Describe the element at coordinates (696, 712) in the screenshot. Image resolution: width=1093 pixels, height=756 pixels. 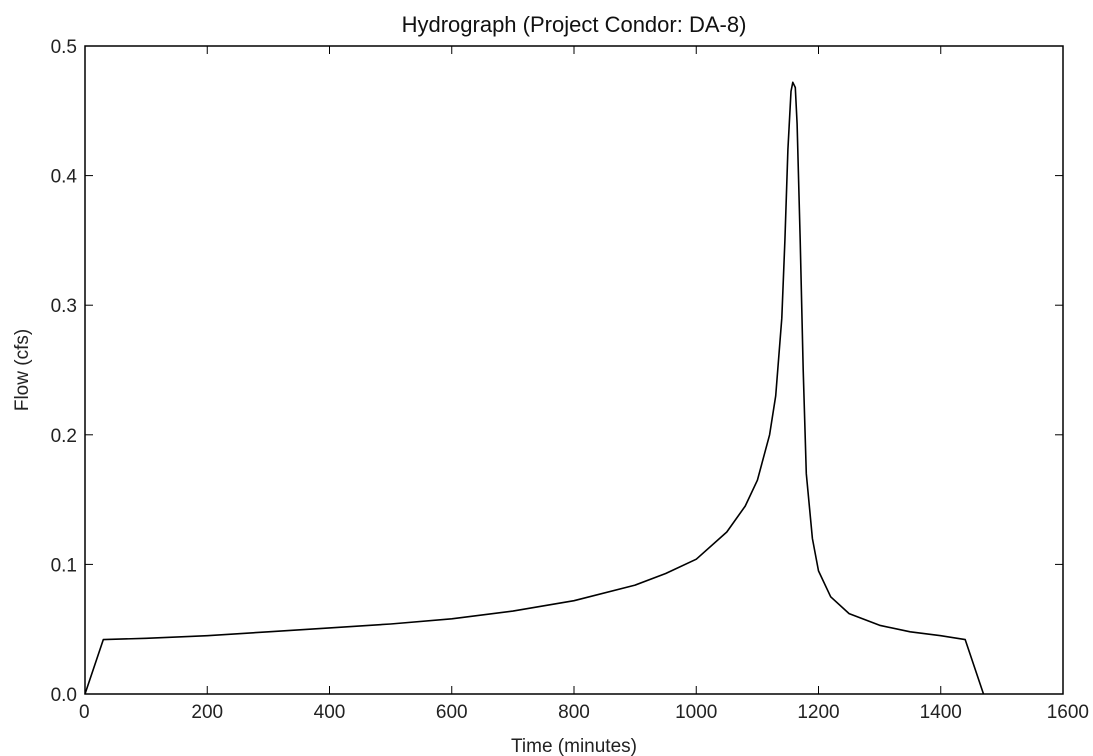
I see `x-tick-label: 1000` at that location.